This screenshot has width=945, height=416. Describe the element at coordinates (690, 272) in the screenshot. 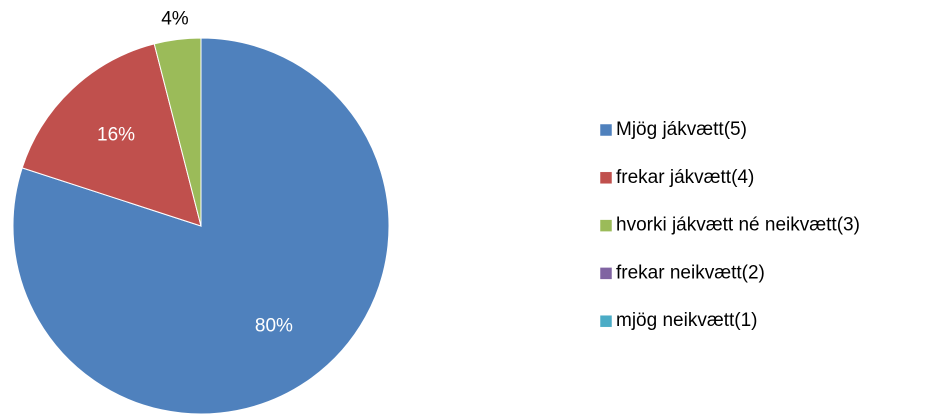

I see `legend-label: frekar neikvætt(2)` at that location.